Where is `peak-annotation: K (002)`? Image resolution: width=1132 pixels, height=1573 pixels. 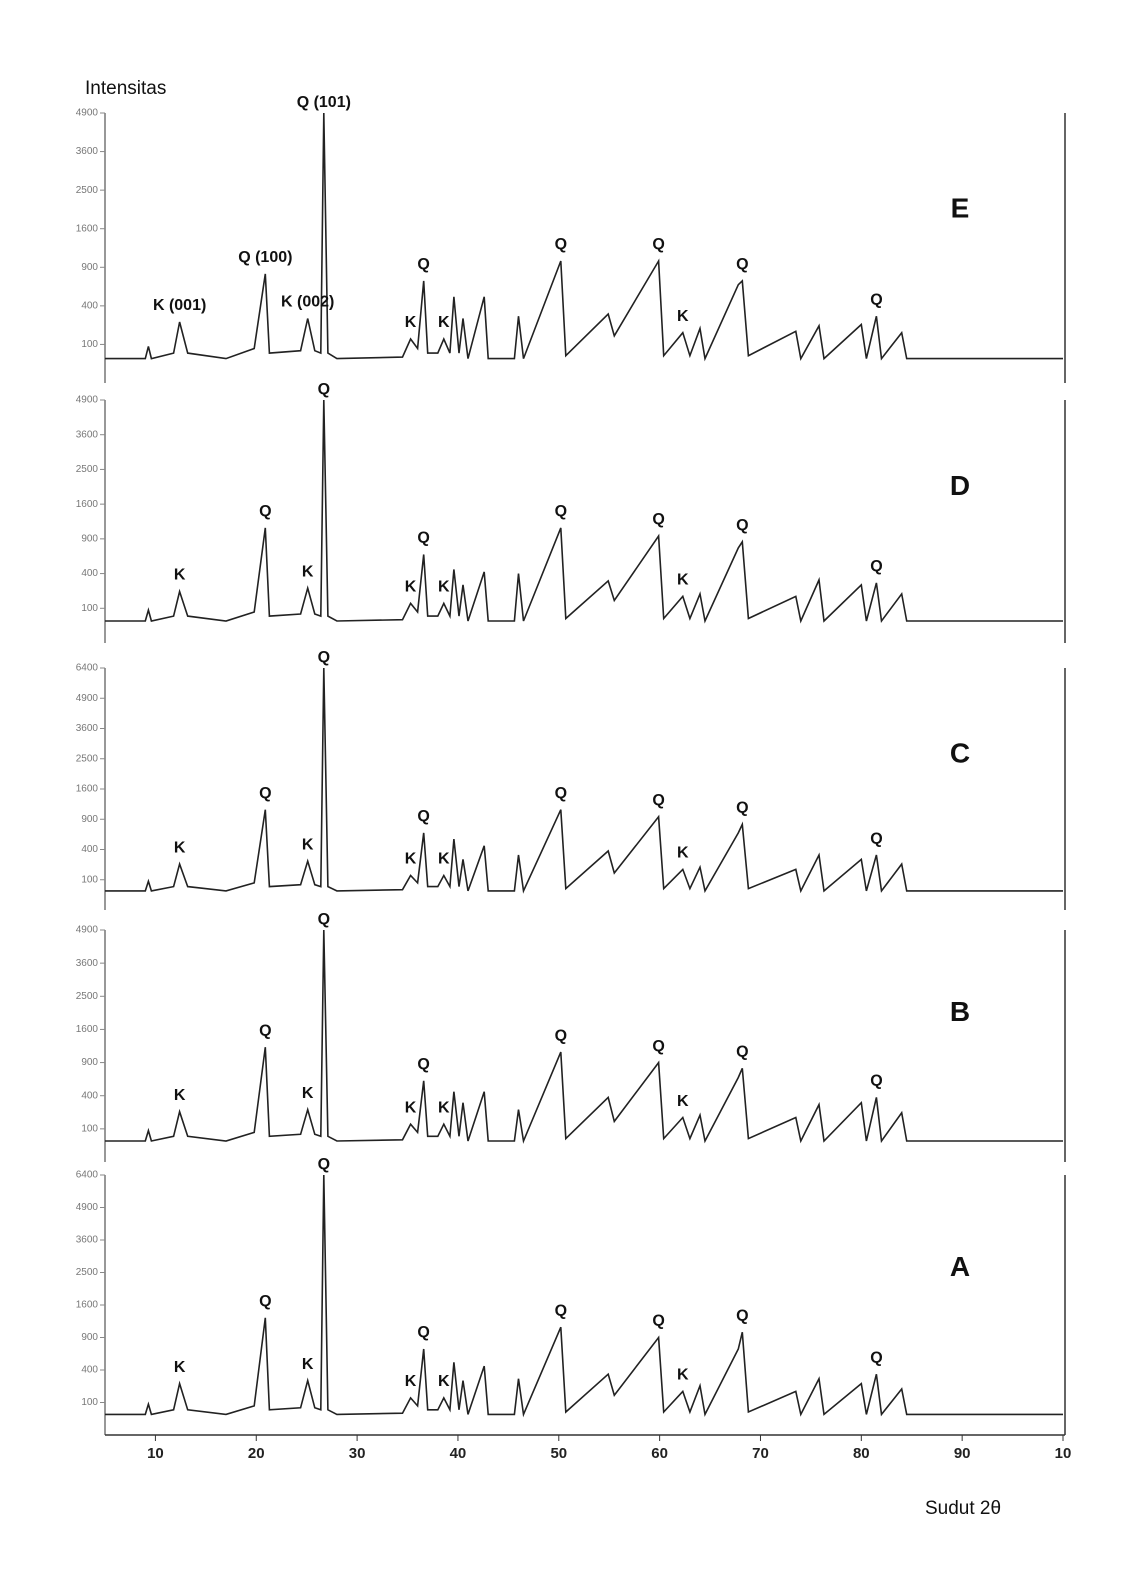
peak-annotation: K (002) is located at coordinates (307, 302).